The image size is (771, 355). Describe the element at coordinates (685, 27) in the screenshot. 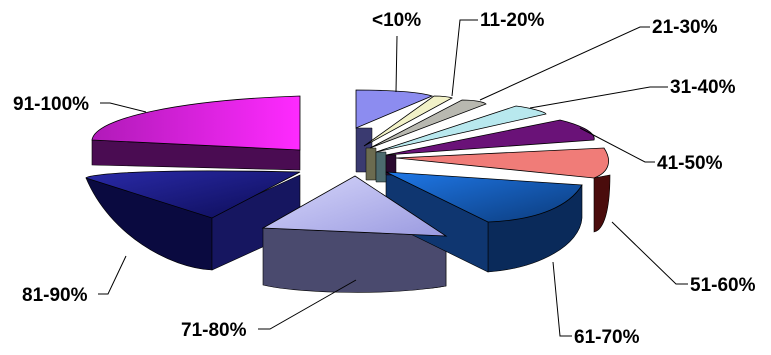

I see `label-21-30: 21-30%` at that location.